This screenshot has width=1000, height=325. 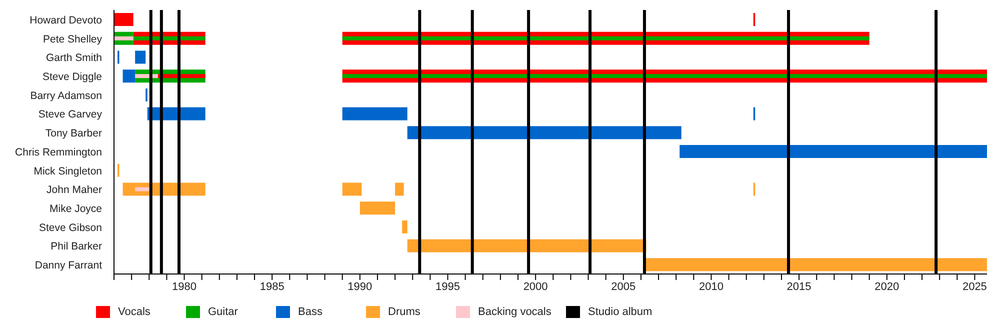 What do you see at coordinates (73, 39) in the screenshot?
I see `y-tick-label: Pete Shelley` at bounding box center [73, 39].